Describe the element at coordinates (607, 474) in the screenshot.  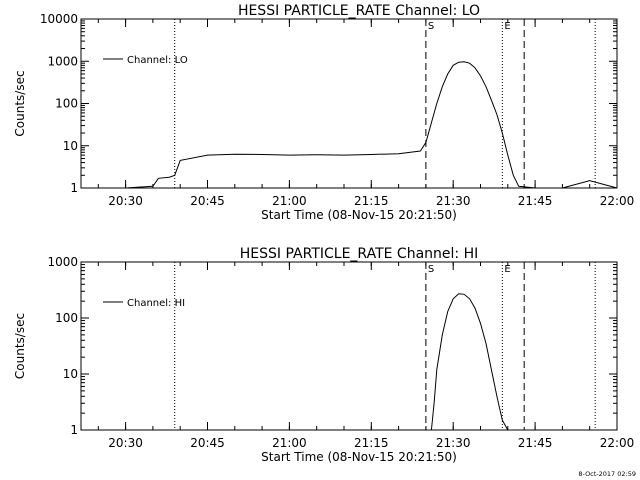
I see `timestamp-label: 8-Oct-2017 02:59` at that location.